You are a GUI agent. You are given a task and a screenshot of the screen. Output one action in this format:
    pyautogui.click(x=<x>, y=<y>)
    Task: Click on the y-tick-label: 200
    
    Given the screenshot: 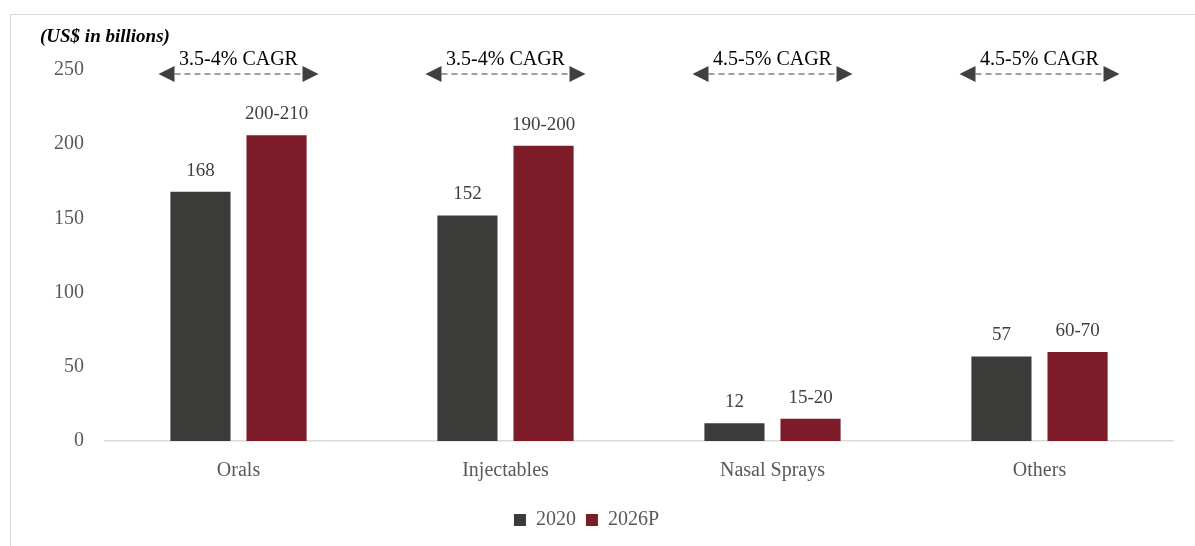 What is the action you would take?
    pyautogui.click(x=69, y=142)
    